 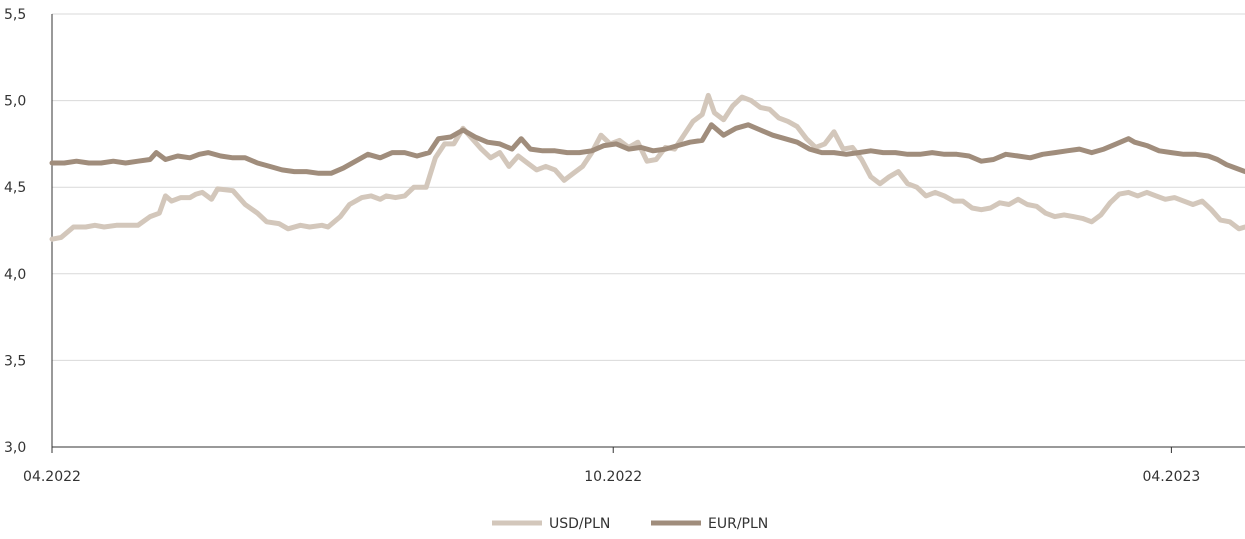 What do you see at coordinates (738, 524) in the screenshot?
I see `legend-label: EUR/PLN` at bounding box center [738, 524].